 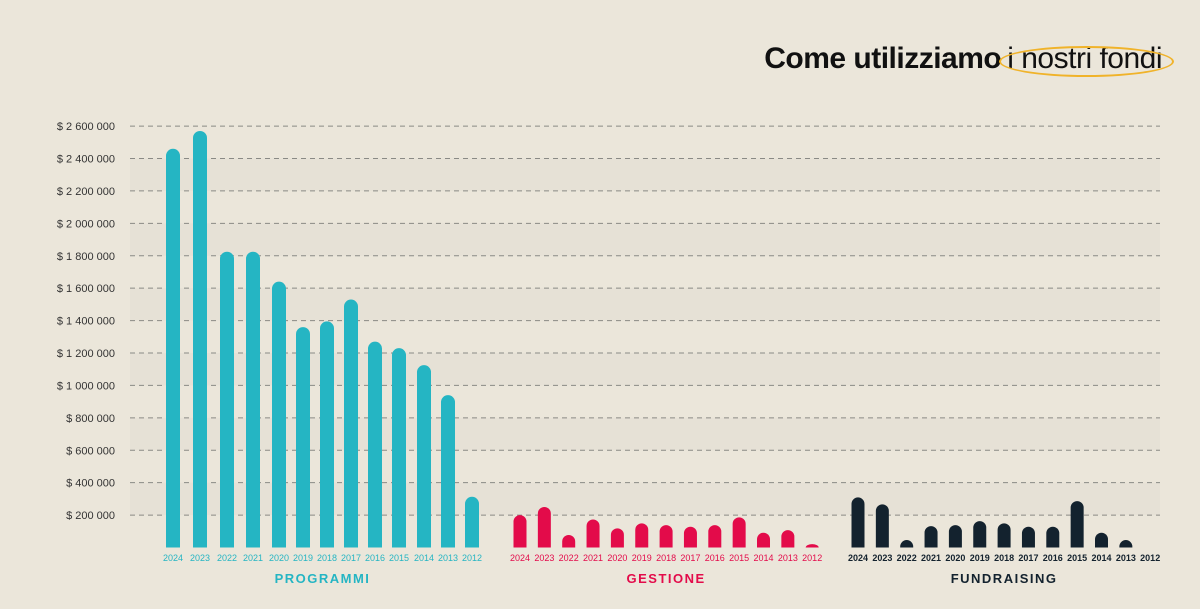 What do you see at coordinates (520, 531) in the screenshot?
I see `bar-gestione-2024` at bounding box center [520, 531].